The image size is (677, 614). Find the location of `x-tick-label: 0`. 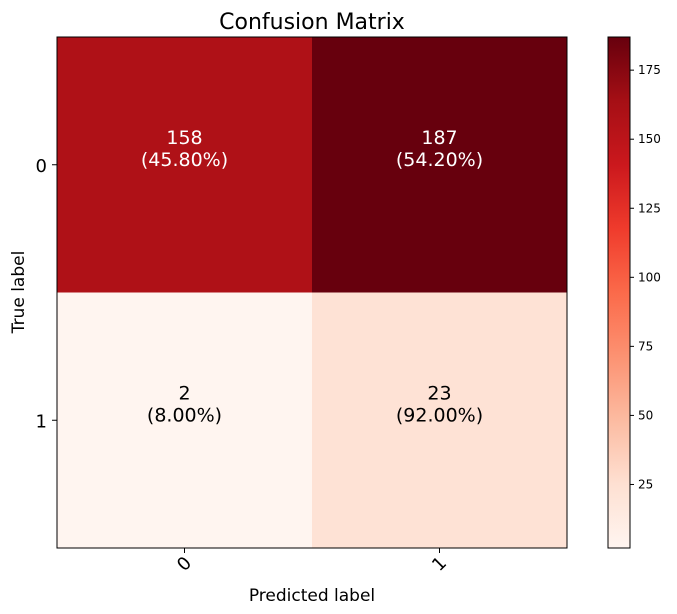

x-tick-label: 0 is located at coordinates (184, 564).